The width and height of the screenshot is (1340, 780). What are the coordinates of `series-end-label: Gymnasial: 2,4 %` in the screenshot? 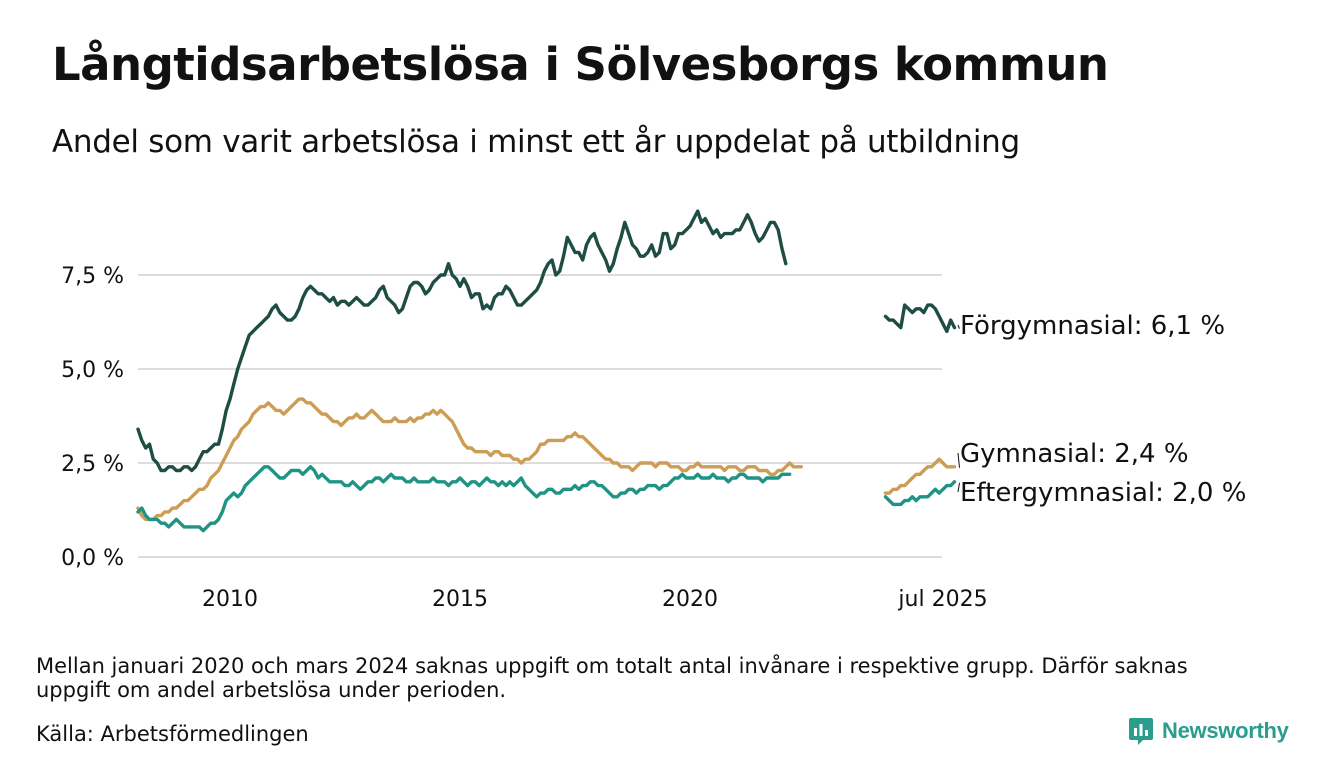 It's located at (1074, 454).